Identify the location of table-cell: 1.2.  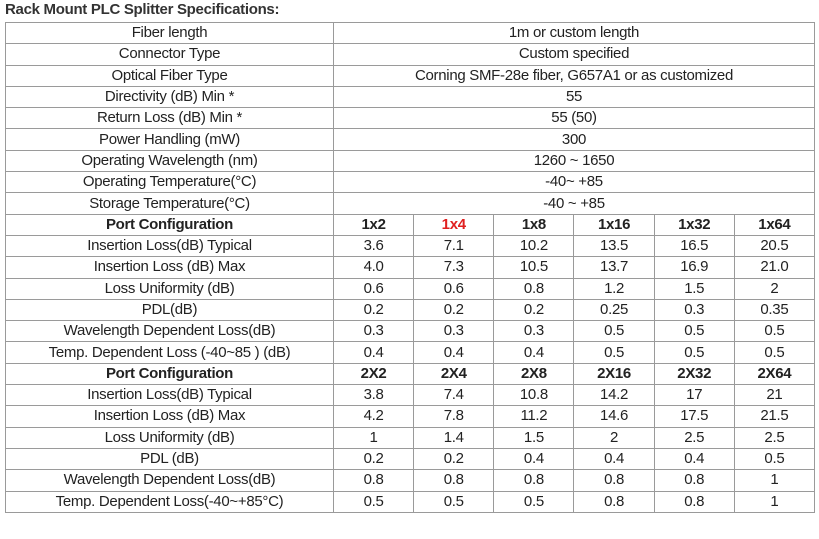
(614, 288).